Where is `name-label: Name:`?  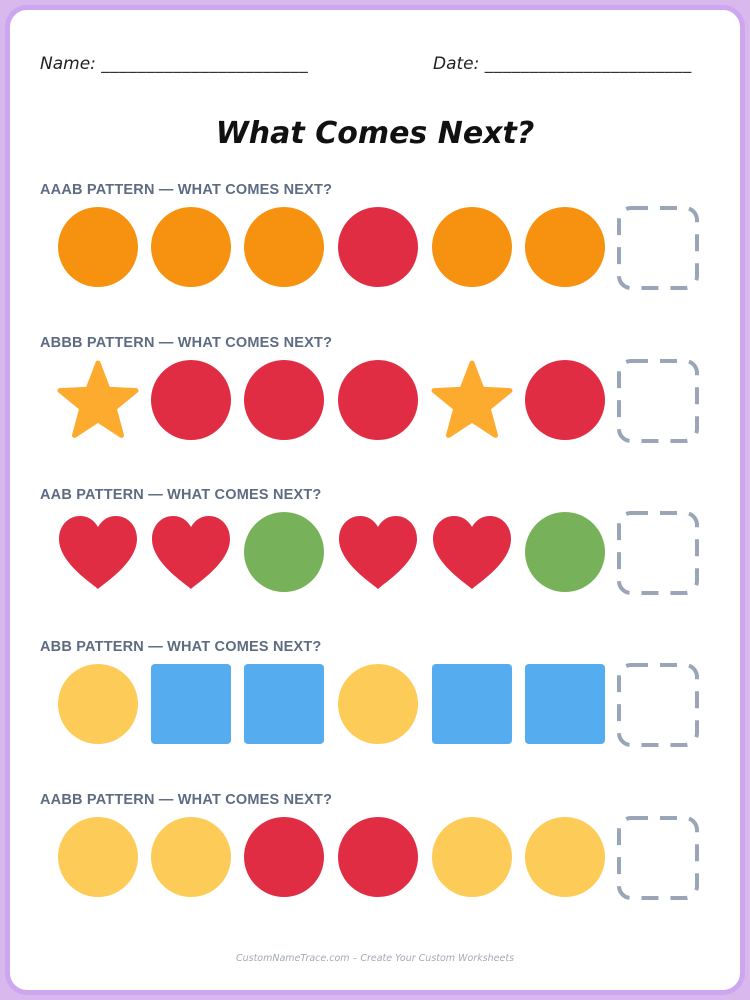 name-label: Name: is located at coordinates (68, 64).